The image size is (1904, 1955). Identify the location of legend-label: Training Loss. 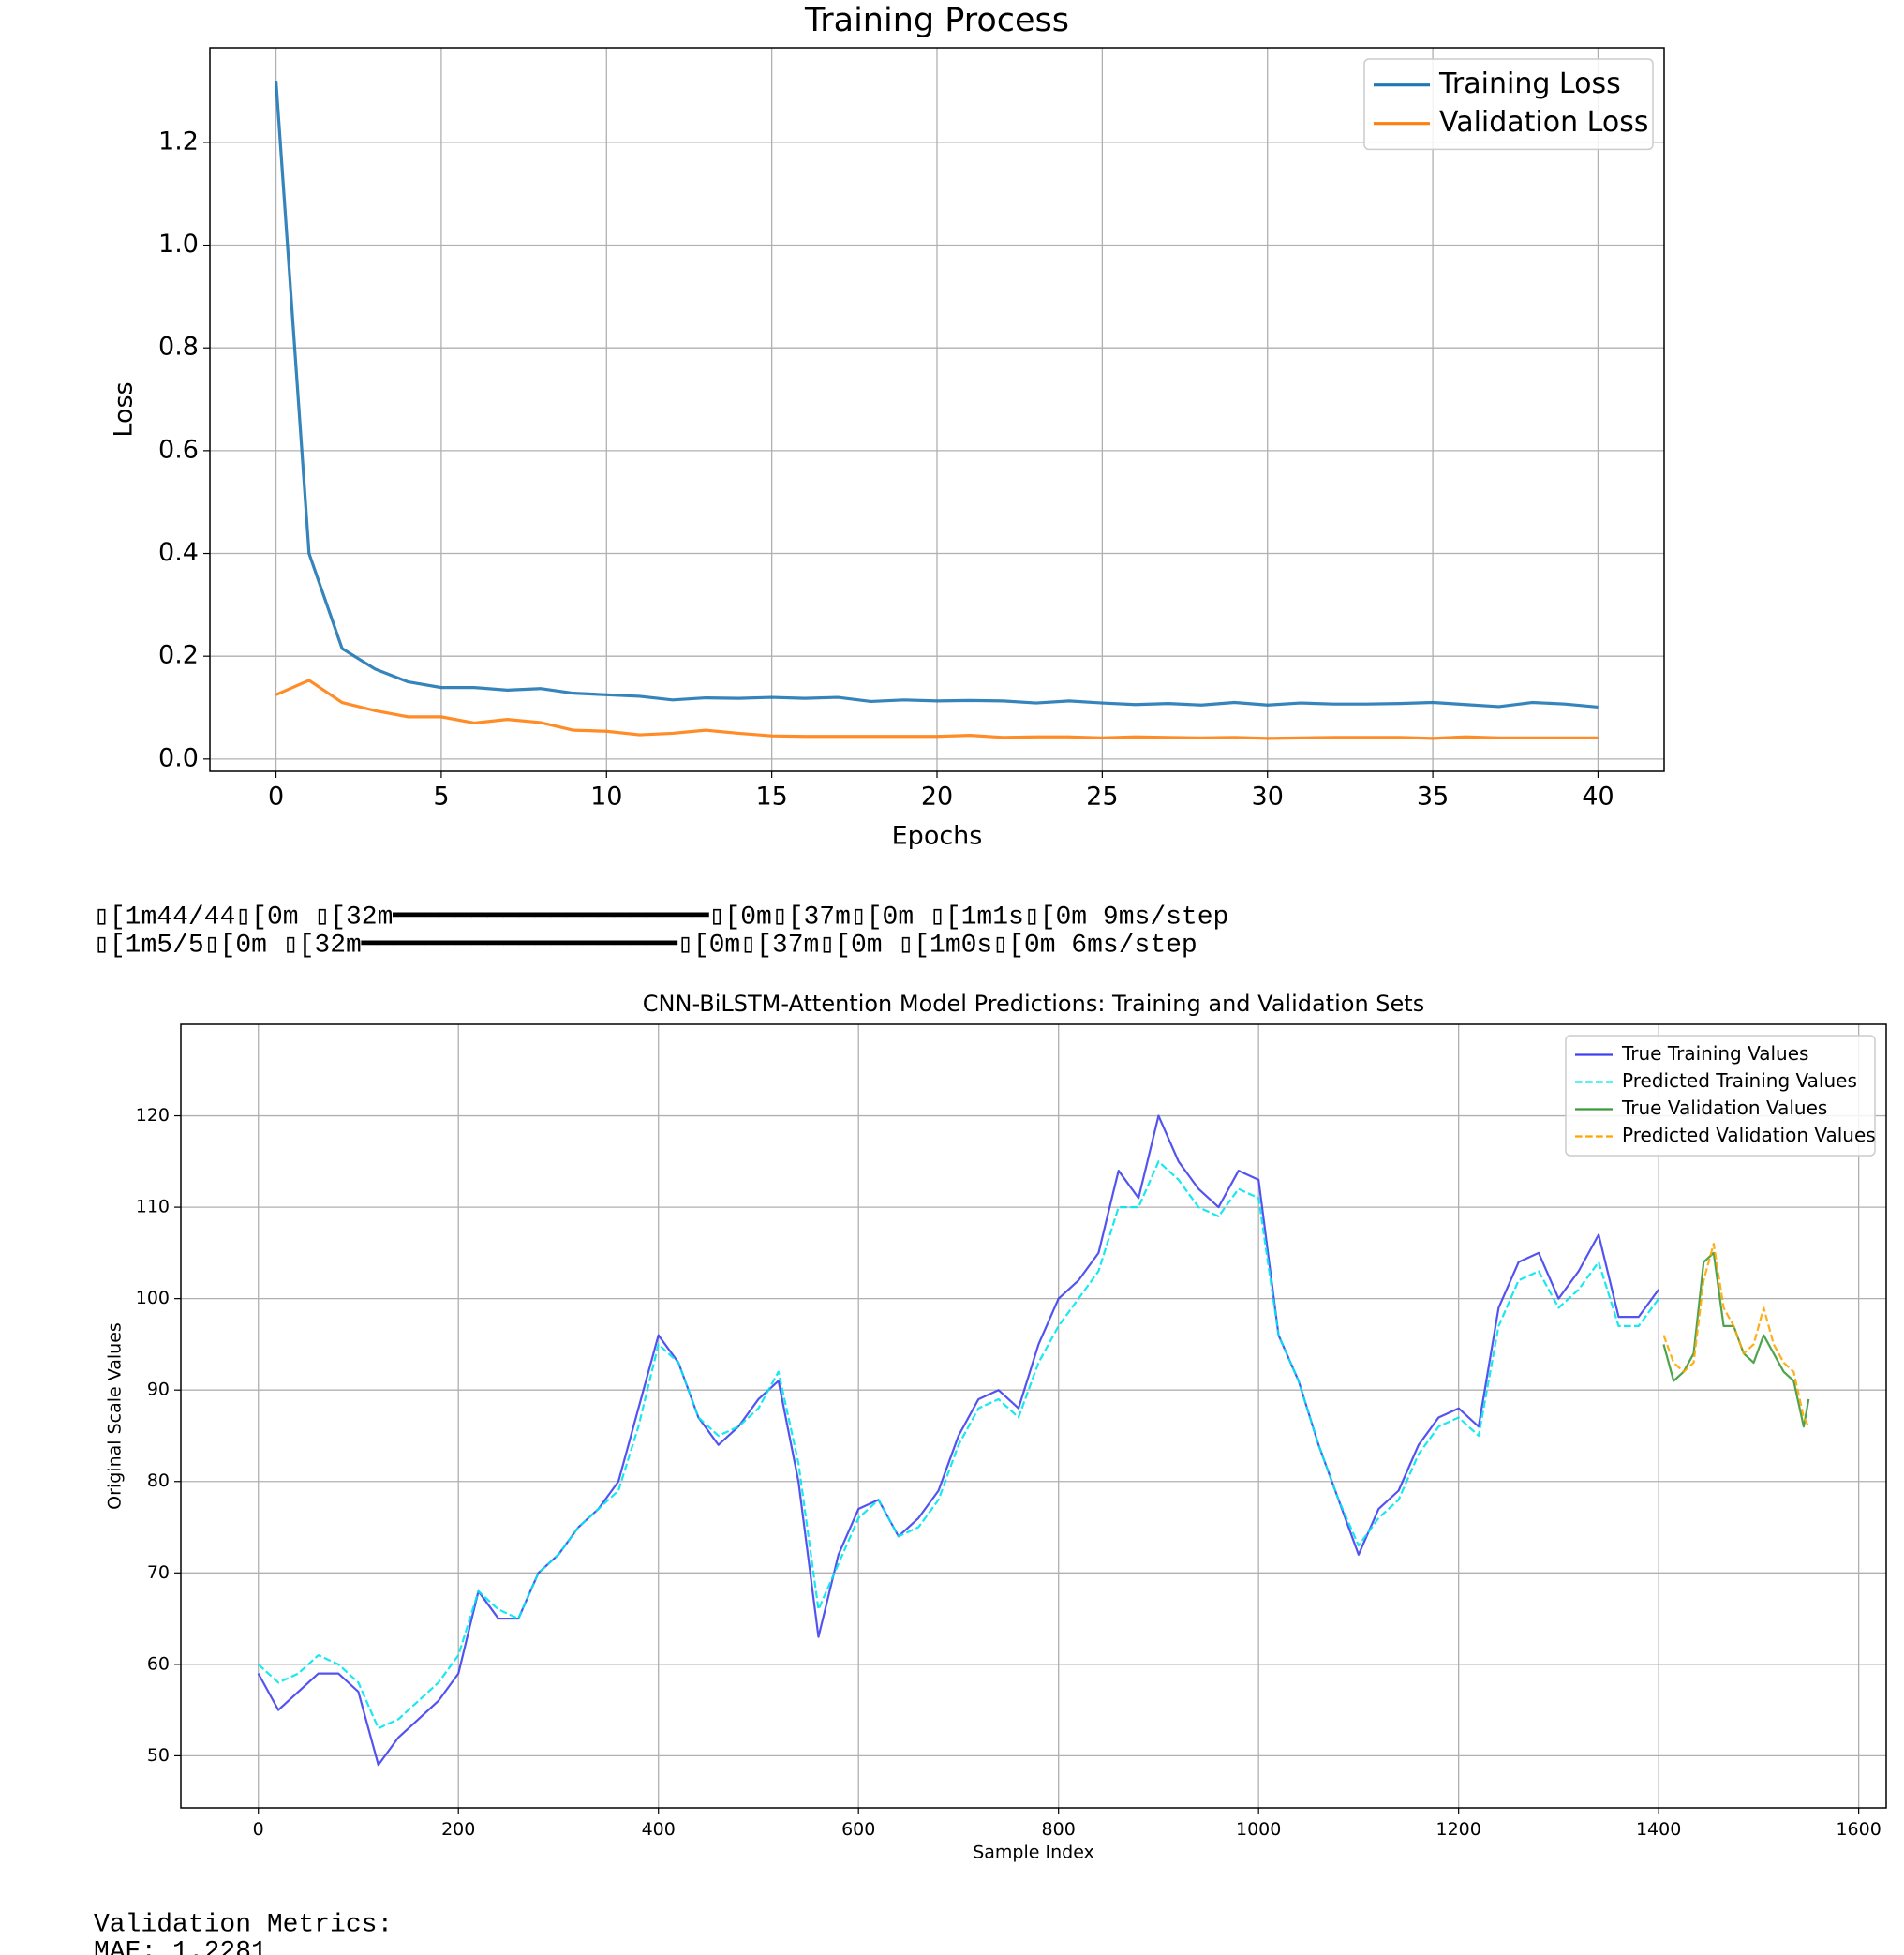
(1529, 84).